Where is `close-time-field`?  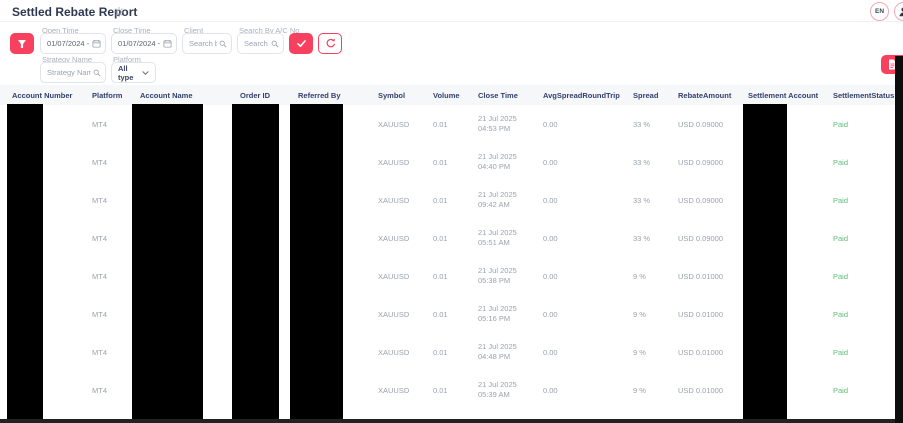
close-time-field is located at coordinates (144, 43).